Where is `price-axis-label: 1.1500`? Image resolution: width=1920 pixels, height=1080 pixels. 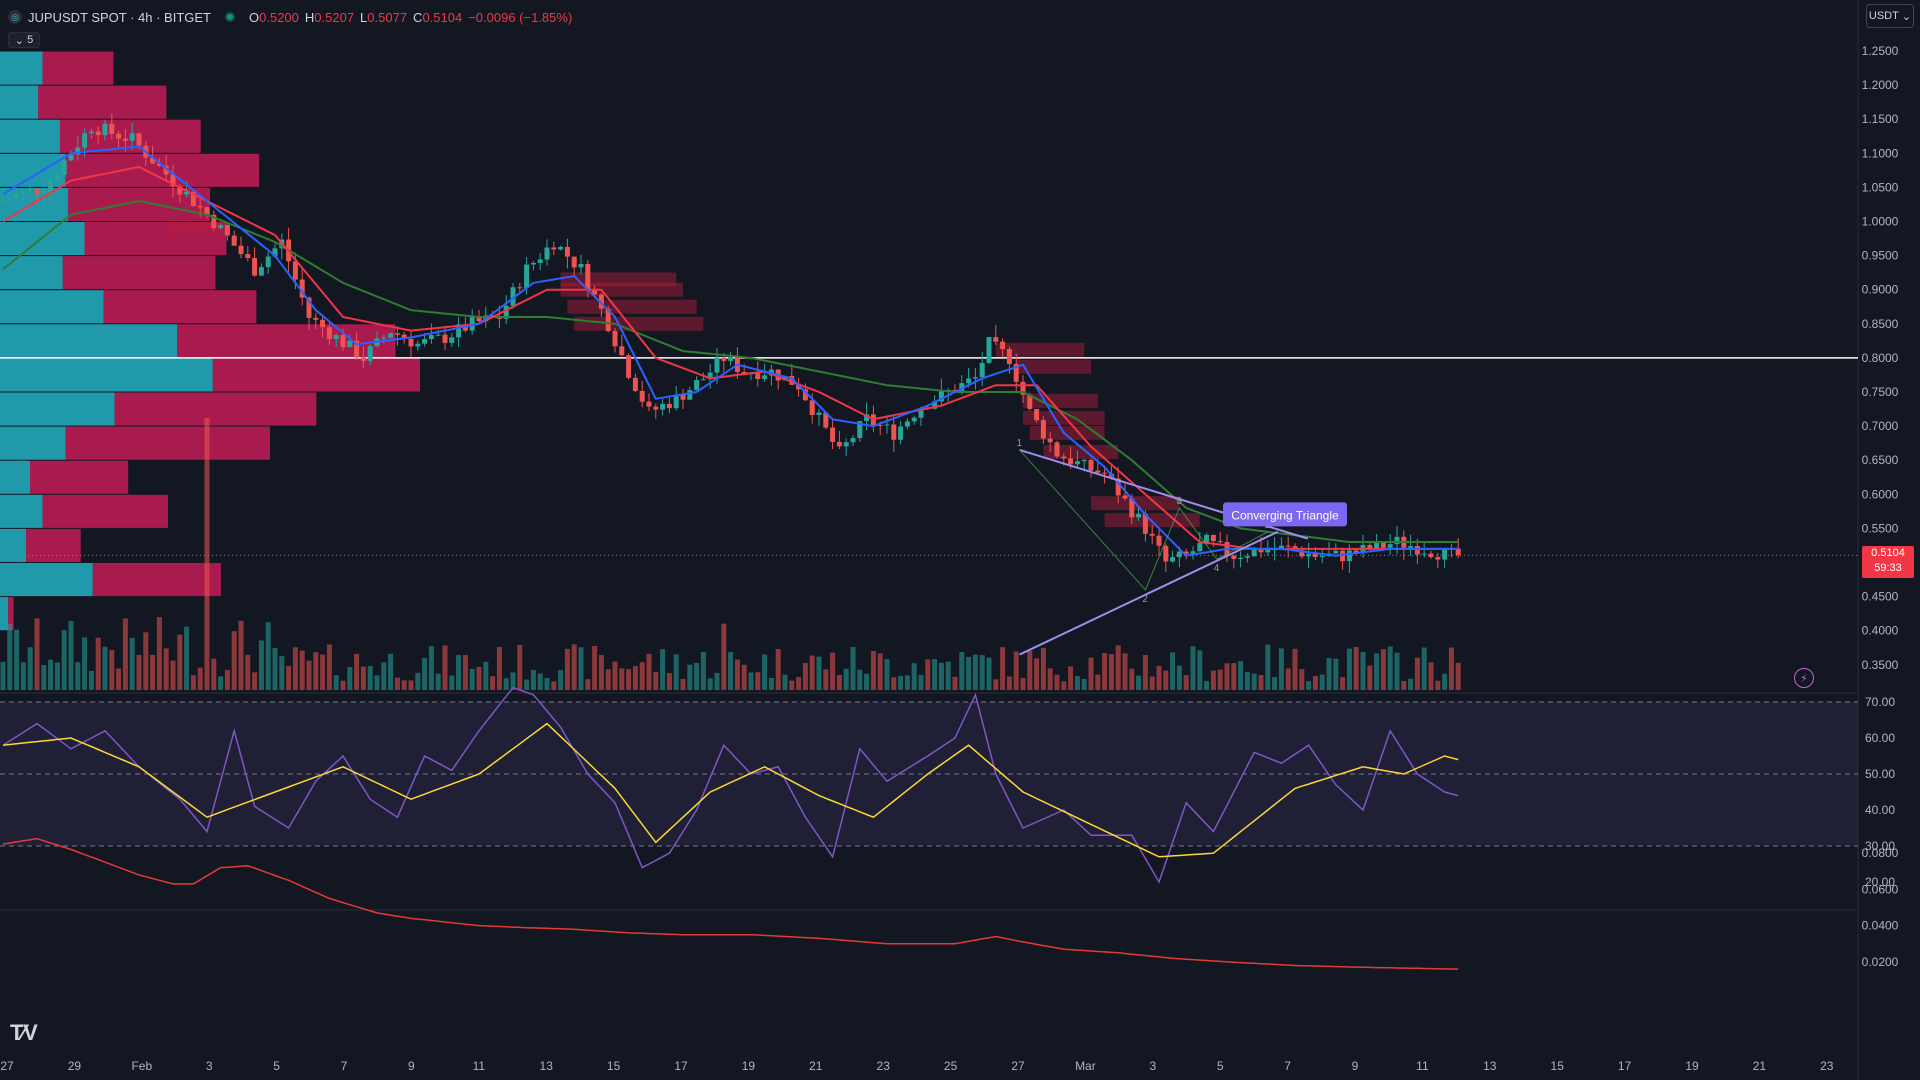 price-axis-label: 1.1500 is located at coordinates (1880, 119).